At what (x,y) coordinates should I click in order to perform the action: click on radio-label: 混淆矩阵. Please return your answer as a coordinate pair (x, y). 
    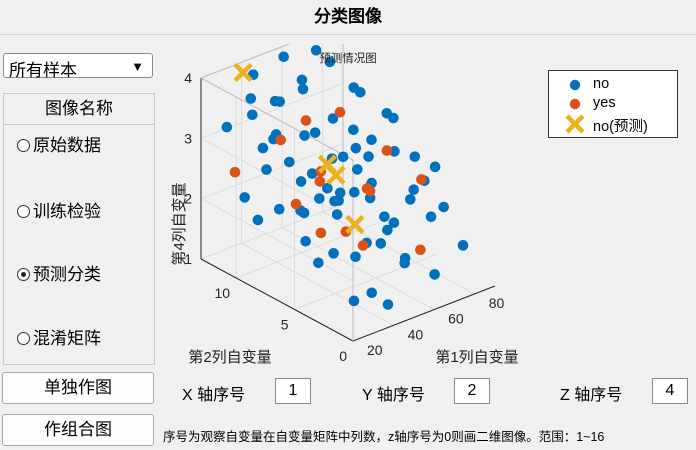
    Looking at the image, I should click on (67, 338).